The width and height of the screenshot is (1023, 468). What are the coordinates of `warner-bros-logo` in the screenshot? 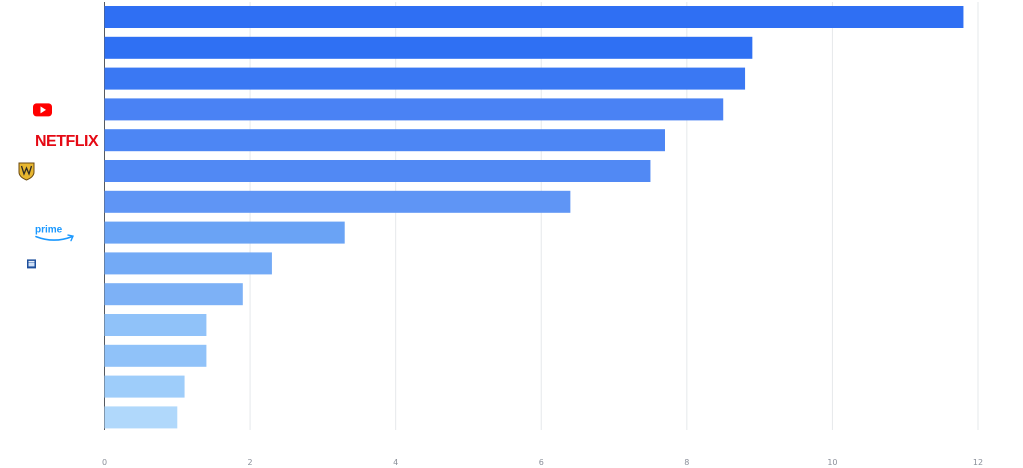 It's located at (26, 171).